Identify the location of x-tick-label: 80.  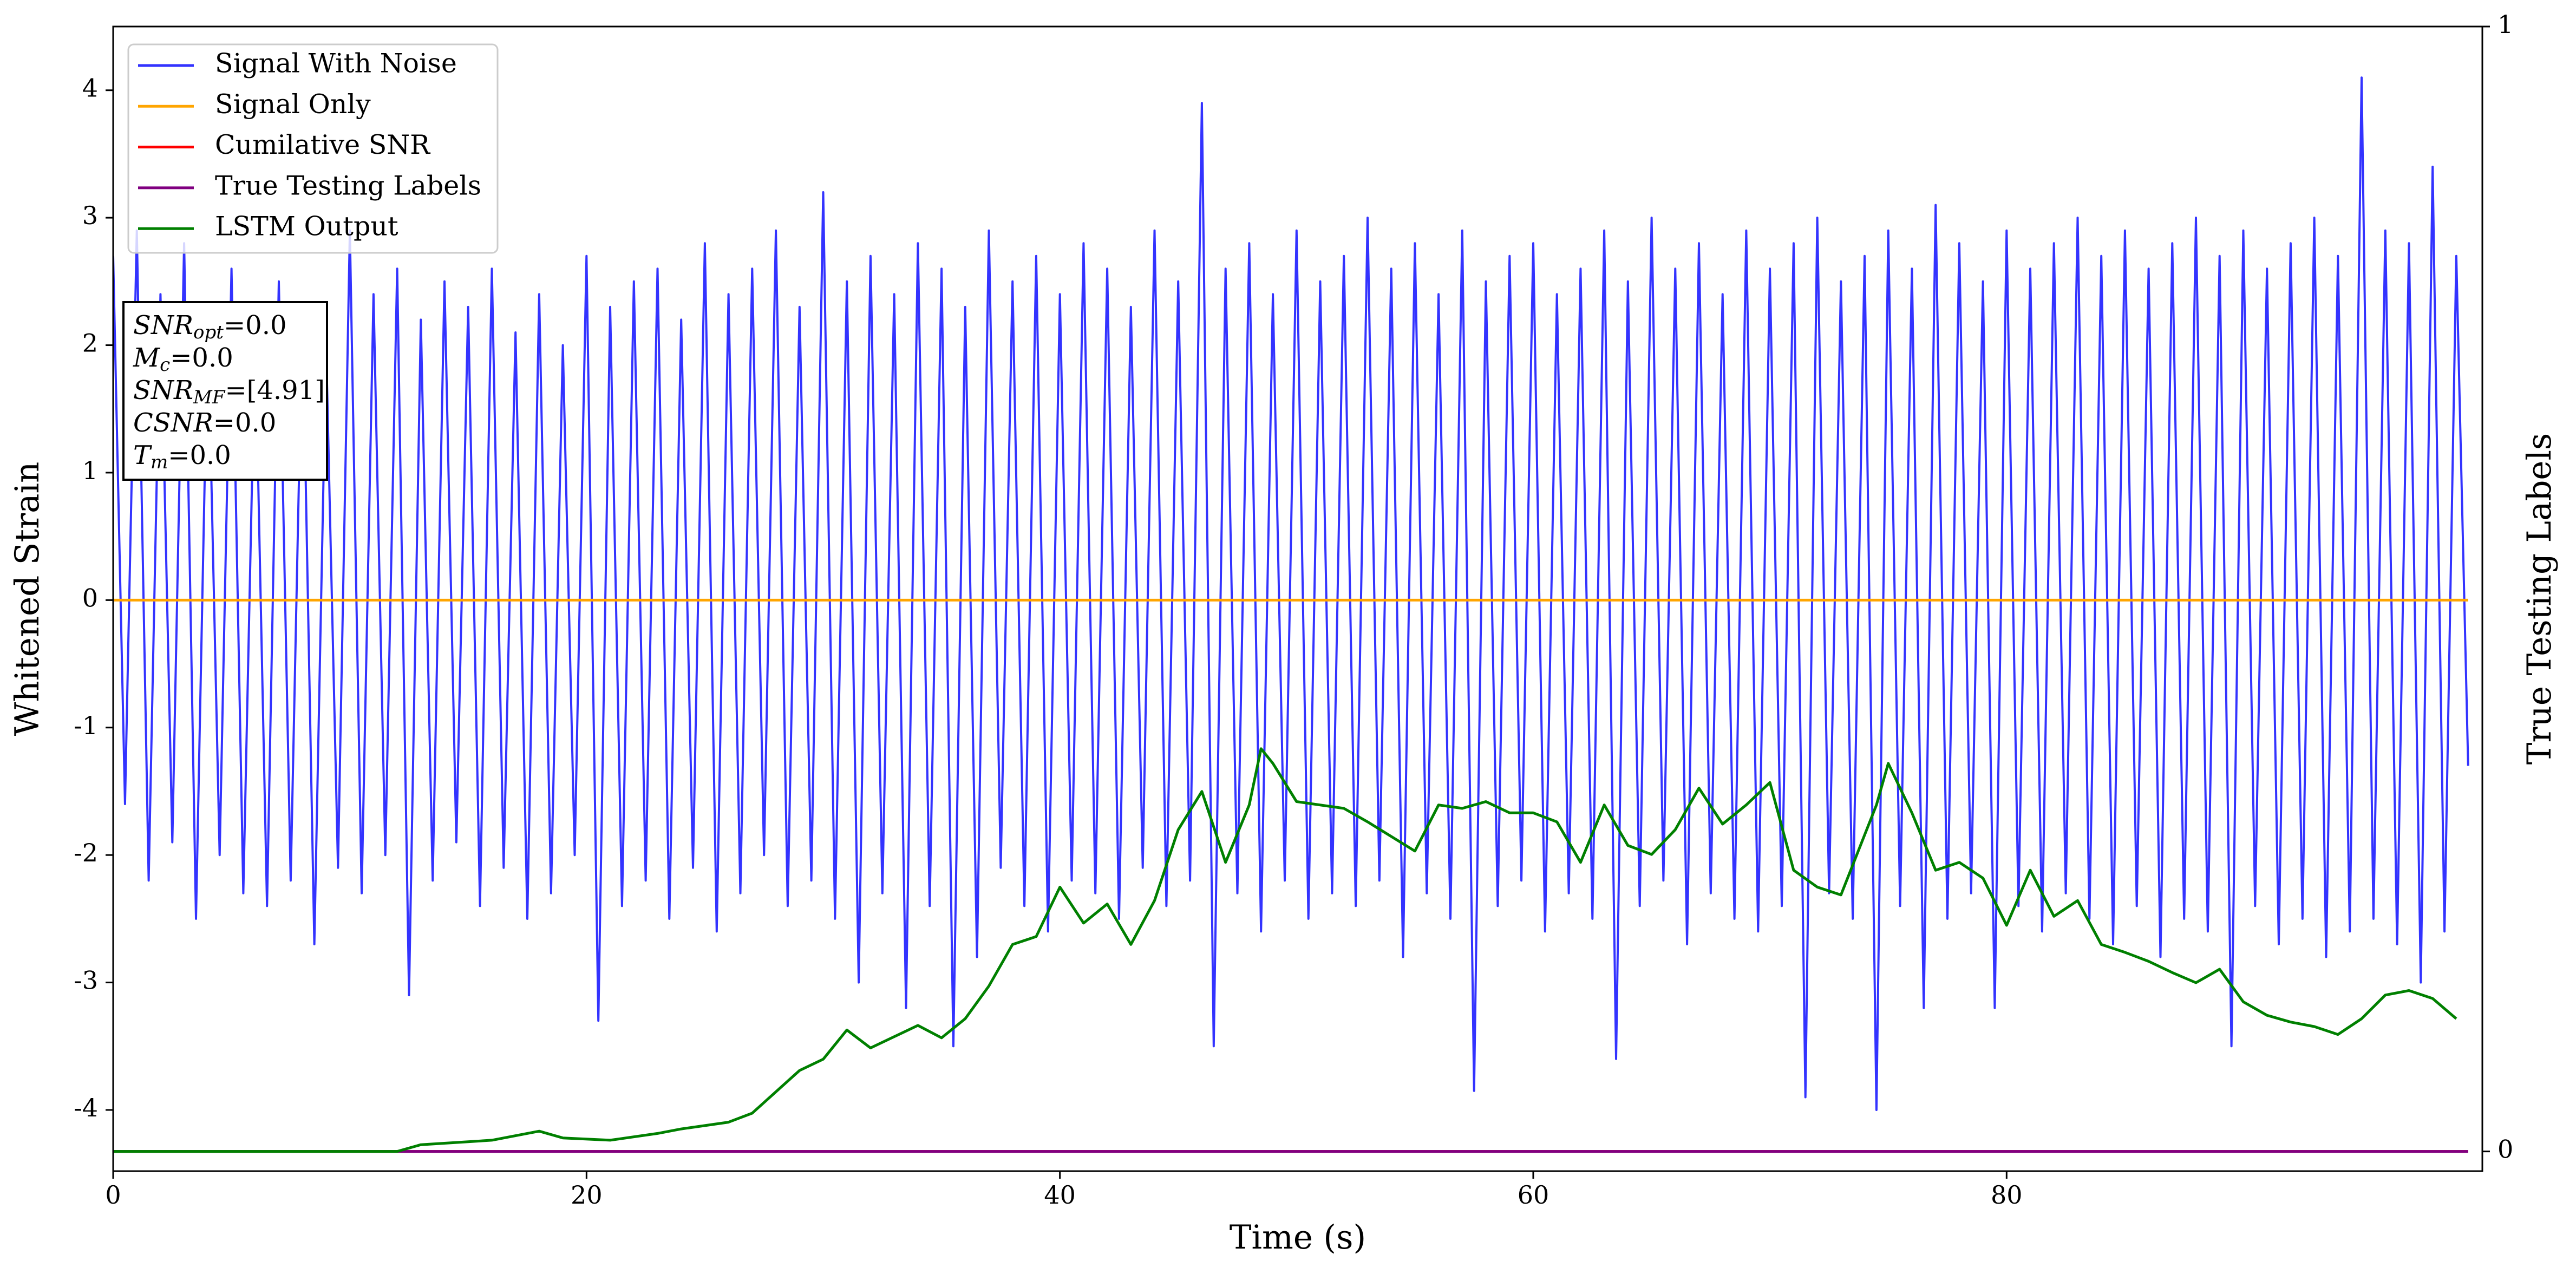
(2007, 1195).